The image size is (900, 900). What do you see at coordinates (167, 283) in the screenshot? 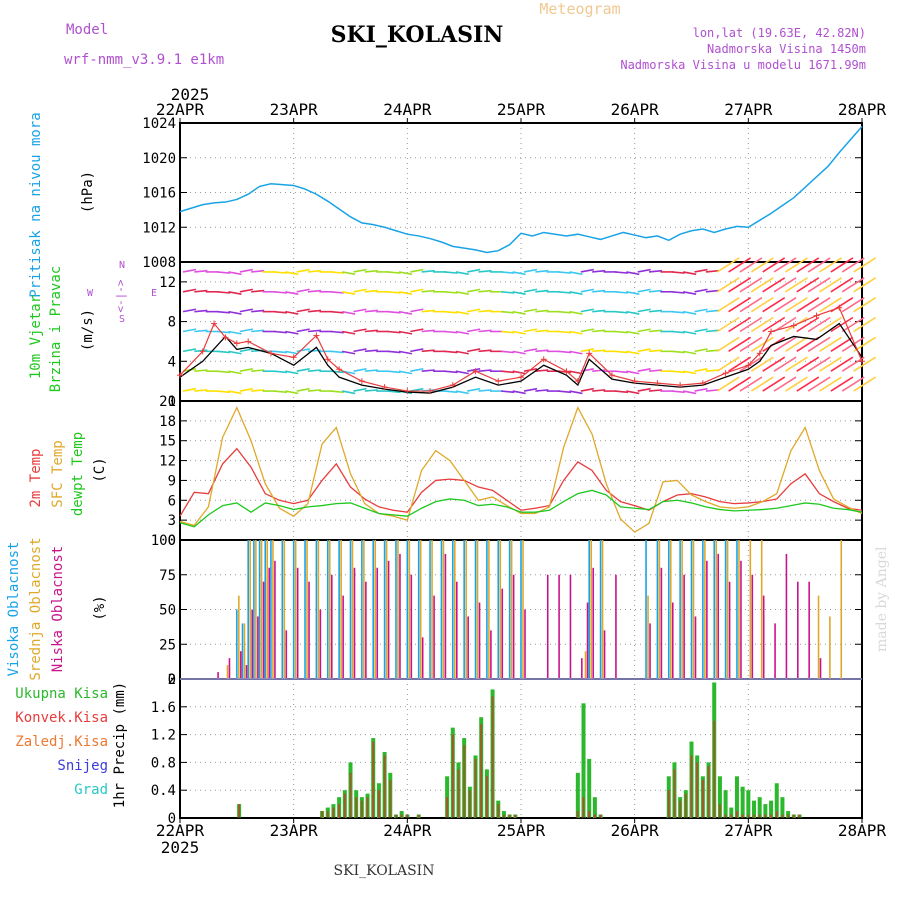
I see `y-tick-label: 12` at bounding box center [167, 283].